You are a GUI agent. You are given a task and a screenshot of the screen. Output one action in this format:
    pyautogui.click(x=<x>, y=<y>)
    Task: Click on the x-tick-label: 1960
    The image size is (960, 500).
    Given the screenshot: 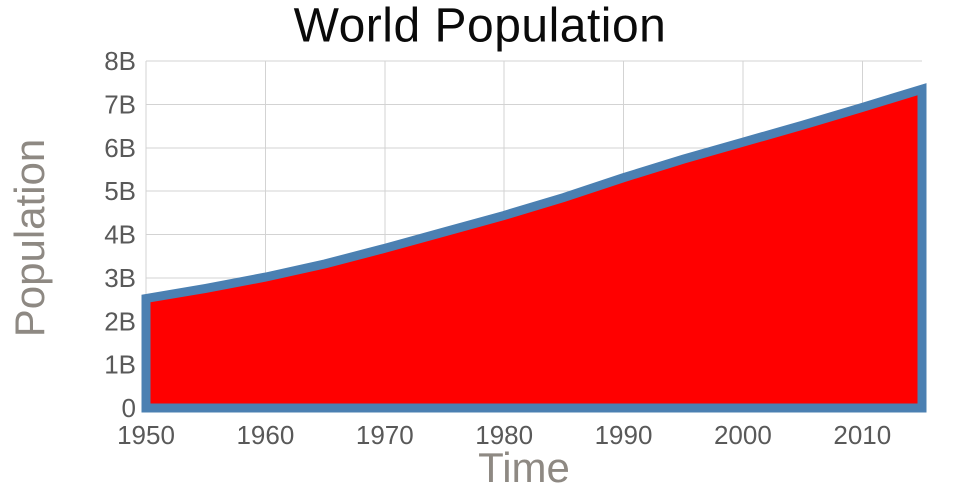 What is the action you would take?
    pyautogui.click(x=265, y=435)
    